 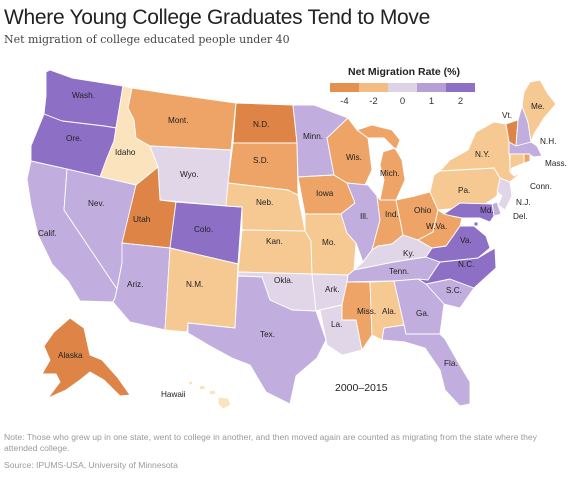 What do you see at coordinates (538, 106) in the screenshot?
I see `state-label-me: Me.` at bounding box center [538, 106].